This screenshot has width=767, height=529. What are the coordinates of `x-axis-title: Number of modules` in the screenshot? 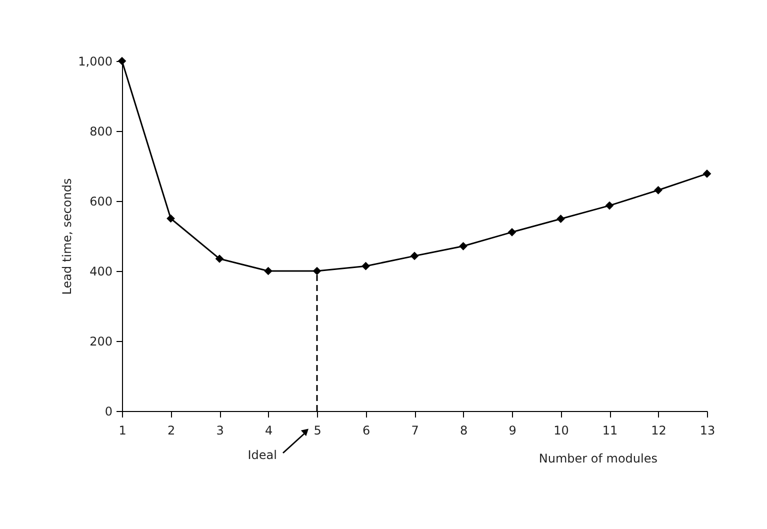 It's located at (598, 459).